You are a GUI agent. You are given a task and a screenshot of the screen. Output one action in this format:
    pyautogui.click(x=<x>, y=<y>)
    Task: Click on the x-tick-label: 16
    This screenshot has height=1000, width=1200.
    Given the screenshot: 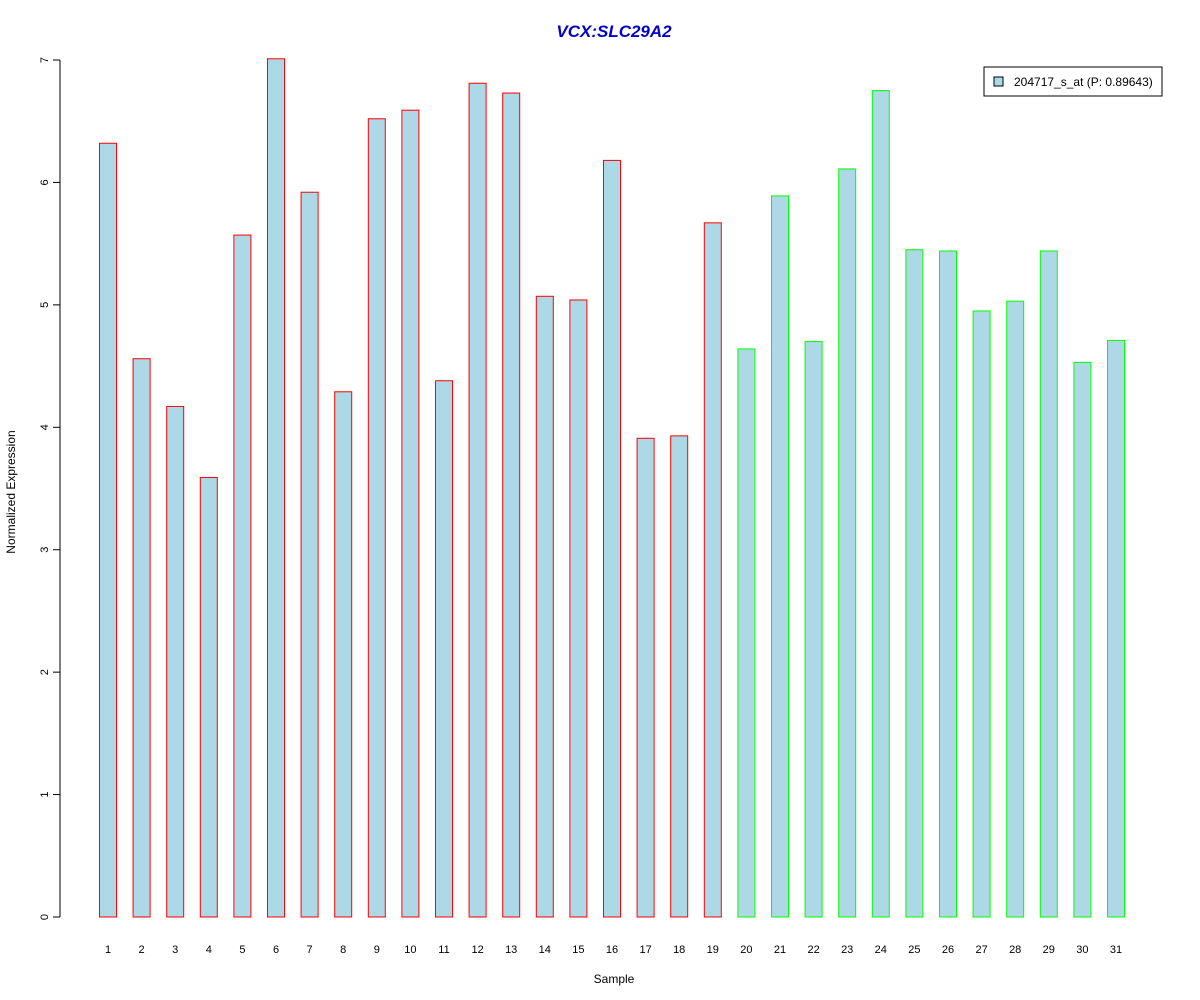 What is the action you would take?
    pyautogui.click(x=612, y=950)
    